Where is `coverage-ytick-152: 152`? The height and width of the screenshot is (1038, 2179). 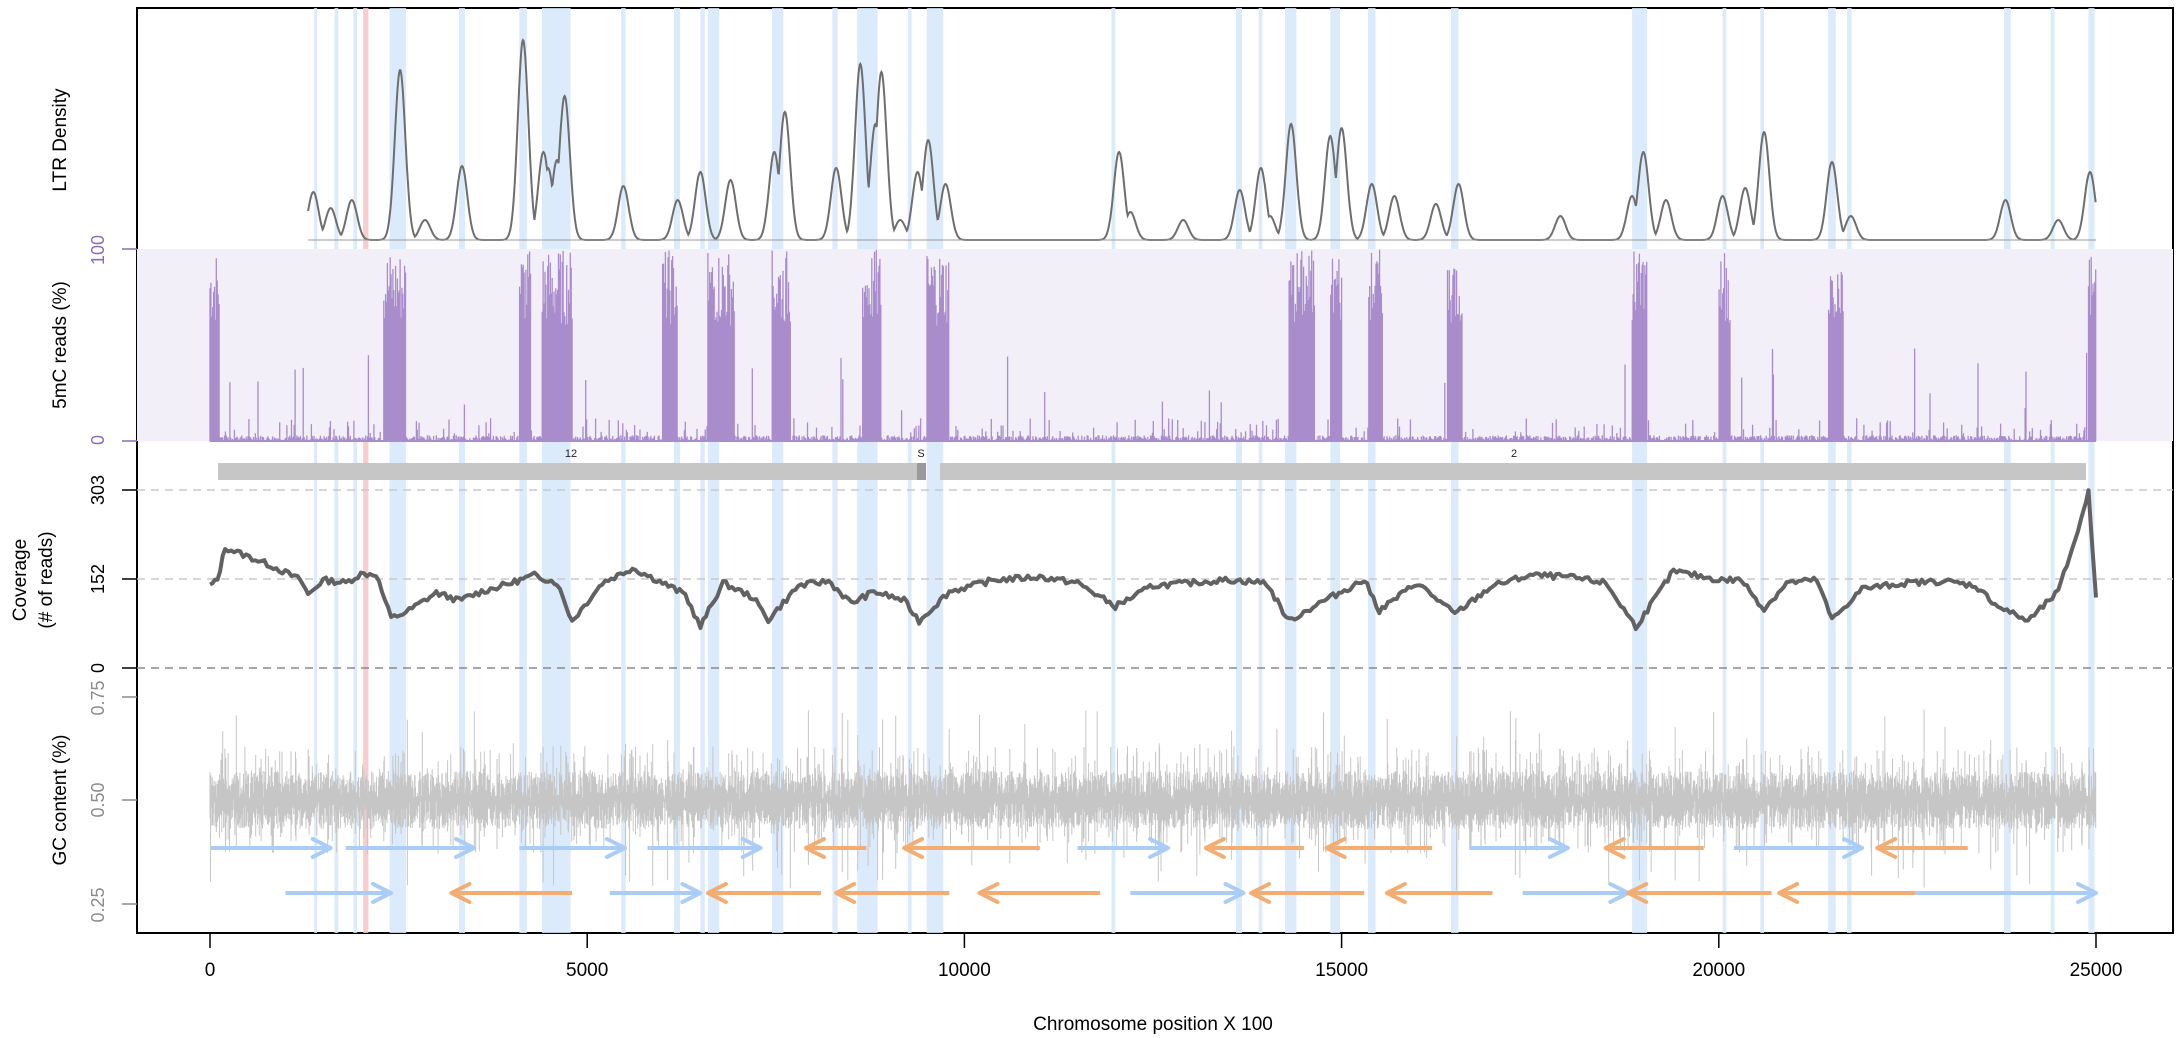 coverage-ytick-152: 152 is located at coordinates (98, 579).